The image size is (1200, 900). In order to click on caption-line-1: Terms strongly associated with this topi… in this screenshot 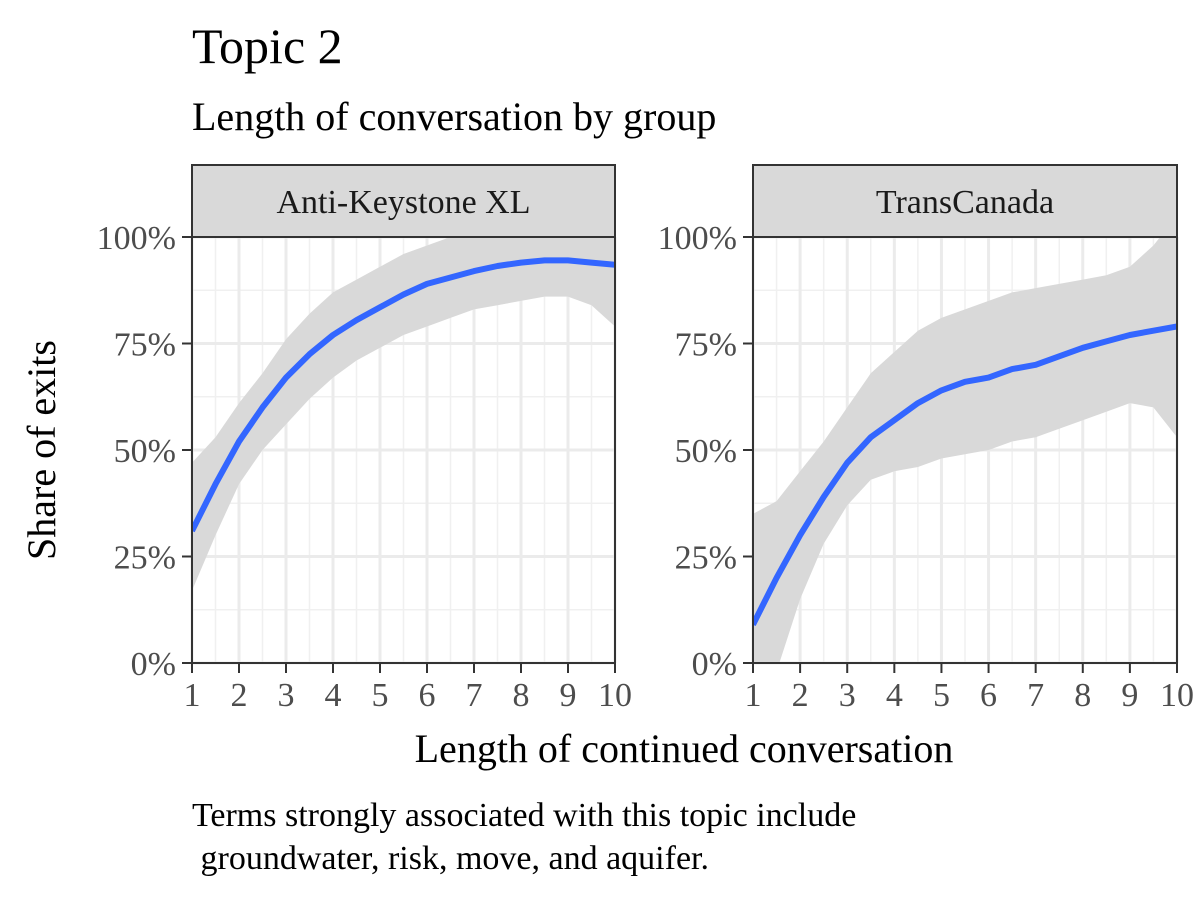, I will do `click(524, 815)`.